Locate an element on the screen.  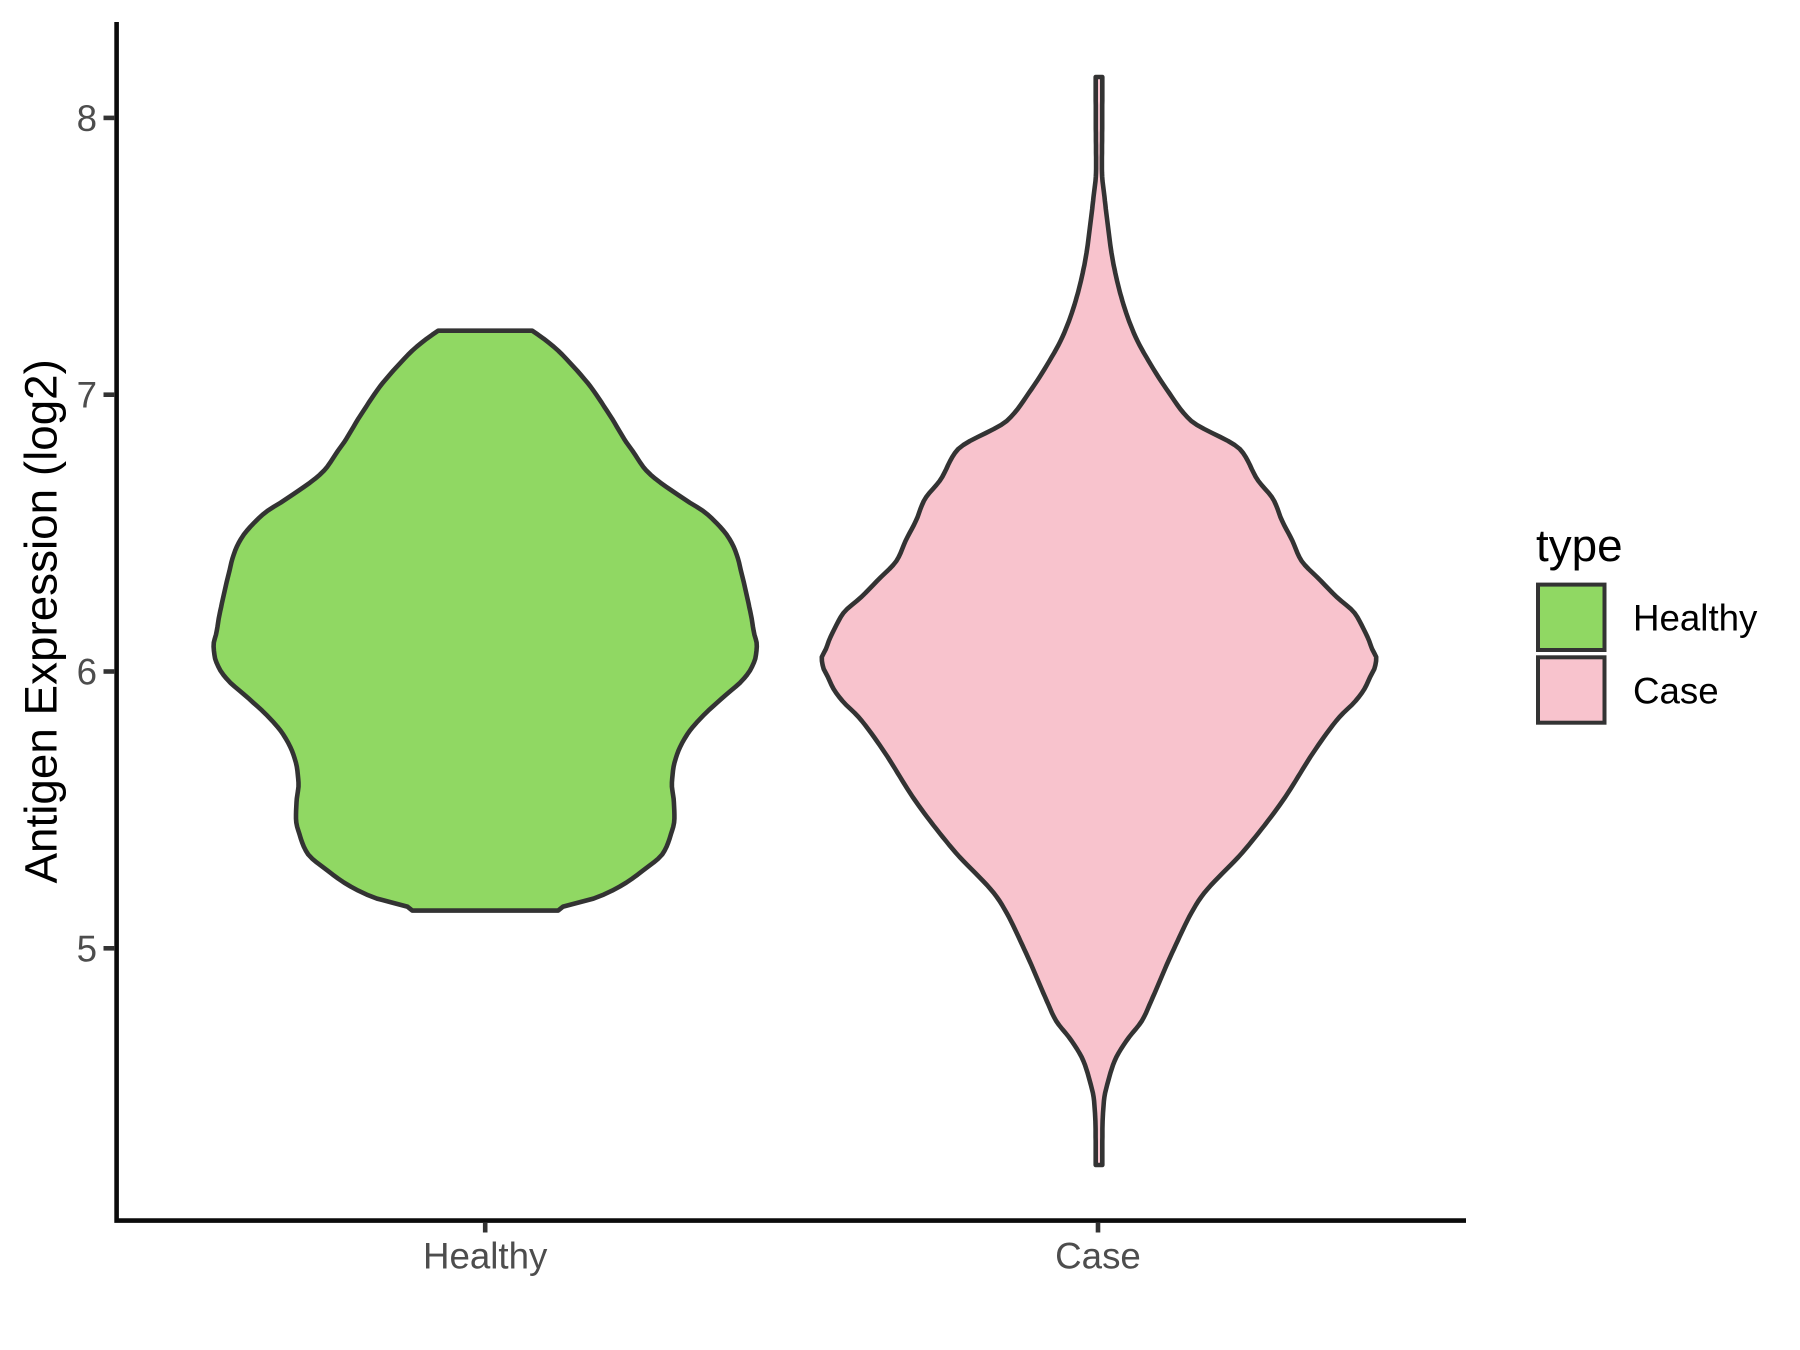
svg-text: type is located at coordinates (1579, 545).